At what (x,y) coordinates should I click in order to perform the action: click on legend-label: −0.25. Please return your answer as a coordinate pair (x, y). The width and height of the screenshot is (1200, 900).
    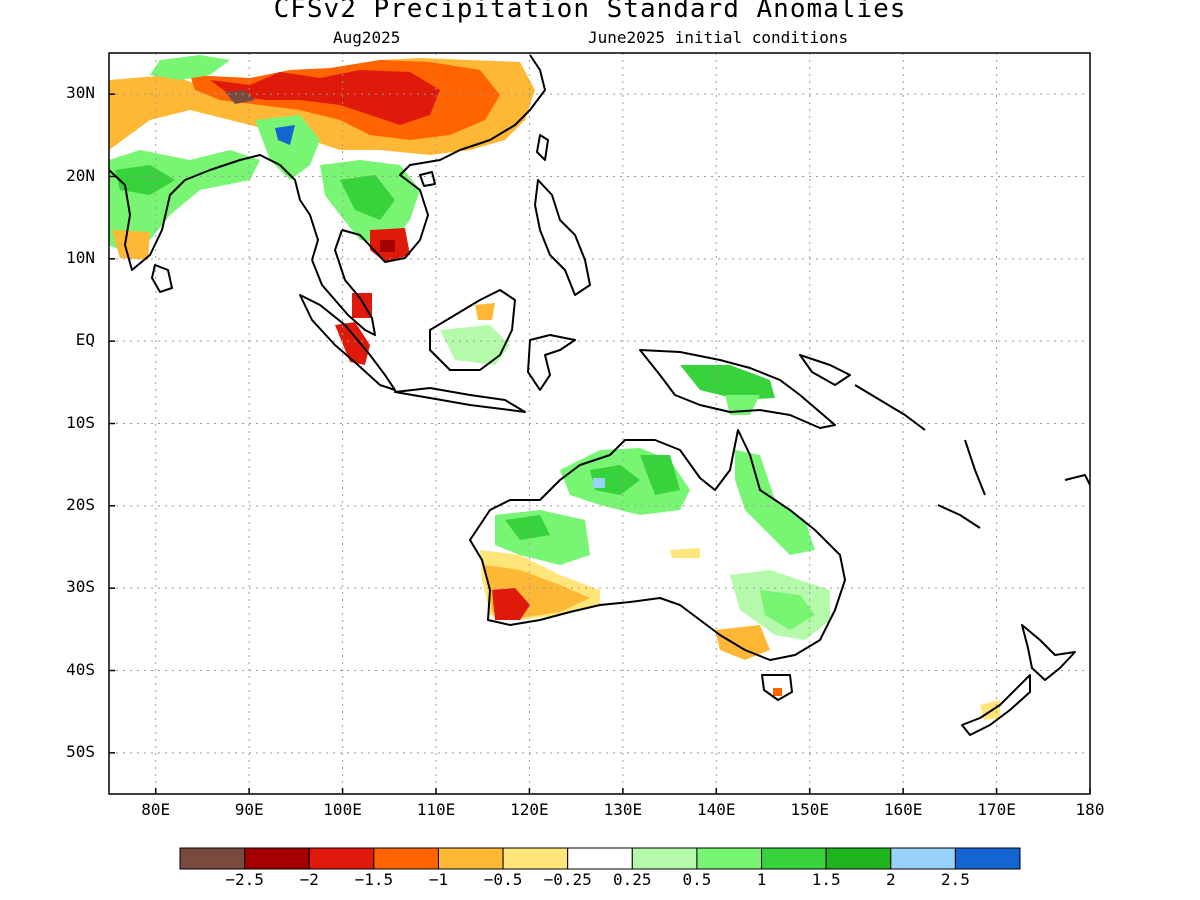
    Looking at the image, I should click on (567, 879).